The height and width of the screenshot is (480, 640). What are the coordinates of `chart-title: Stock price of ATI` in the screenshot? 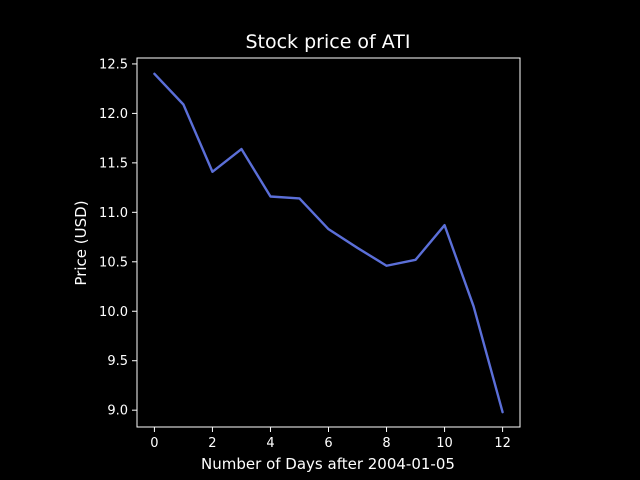 It's located at (327, 42).